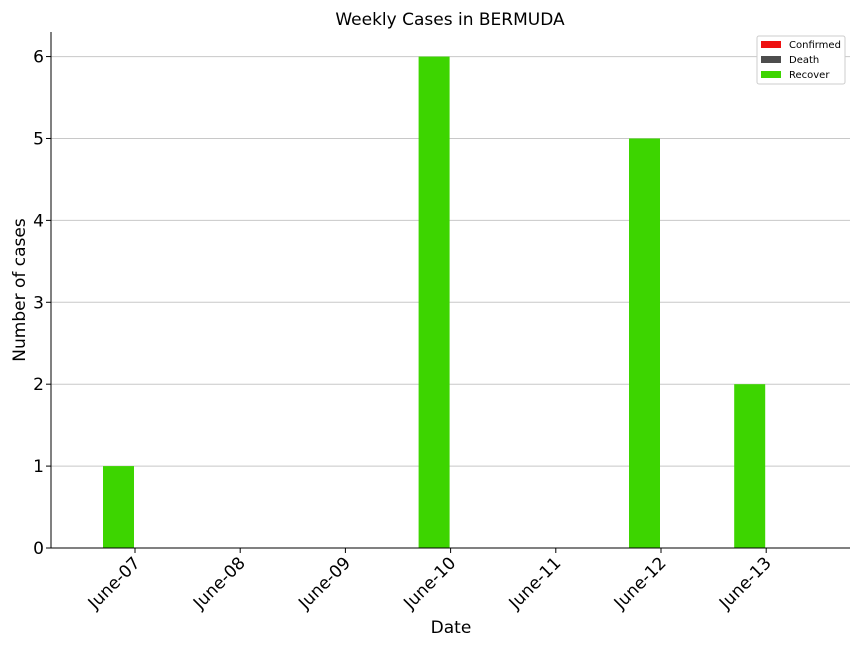 The height and width of the screenshot is (648, 864). What do you see at coordinates (450, 20) in the screenshot?
I see `chart-title: Weekly Cases in BERMUDA` at bounding box center [450, 20].